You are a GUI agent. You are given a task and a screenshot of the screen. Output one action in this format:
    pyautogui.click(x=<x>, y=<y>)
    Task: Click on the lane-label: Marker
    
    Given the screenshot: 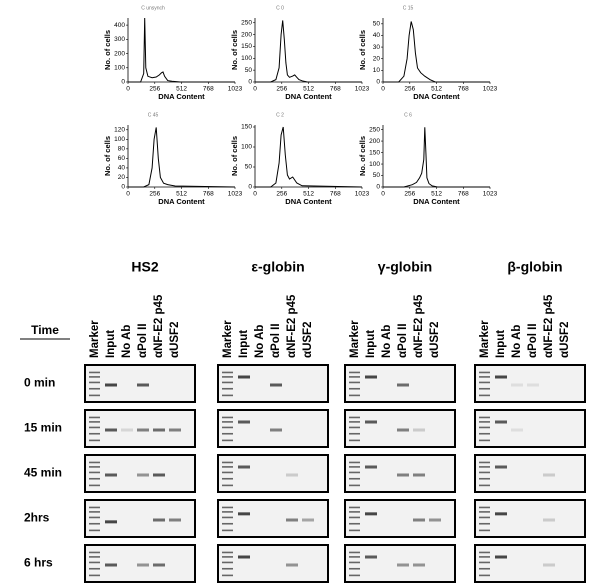 What is the action you would take?
    pyautogui.click(x=355, y=339)
    